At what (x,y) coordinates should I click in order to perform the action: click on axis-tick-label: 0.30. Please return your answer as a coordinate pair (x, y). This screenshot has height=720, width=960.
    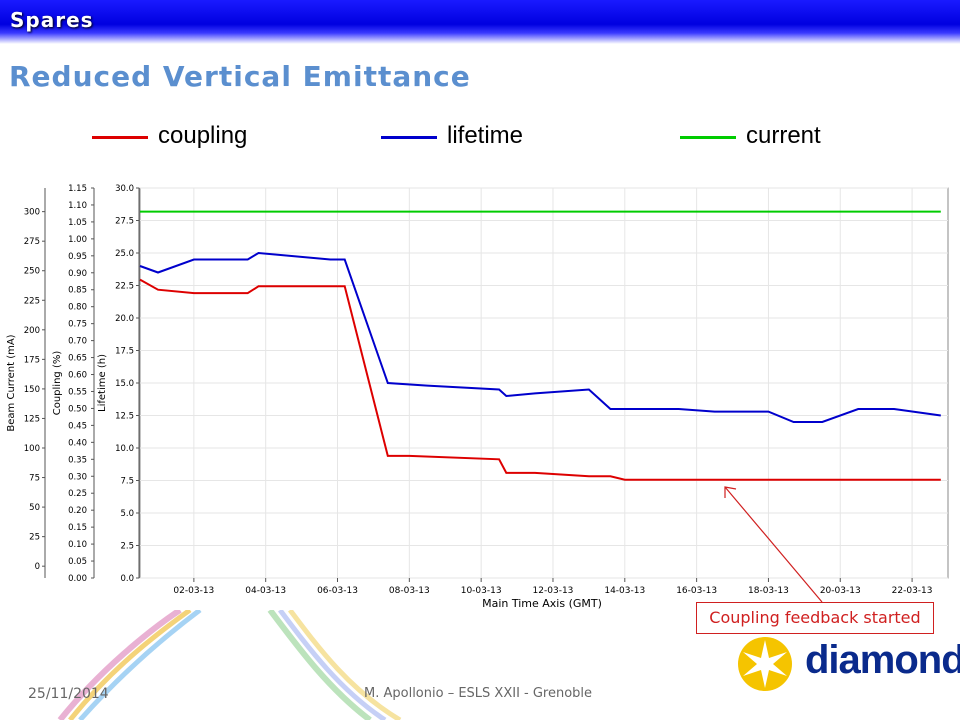
    Looking at the image, I should click on (77, 477).